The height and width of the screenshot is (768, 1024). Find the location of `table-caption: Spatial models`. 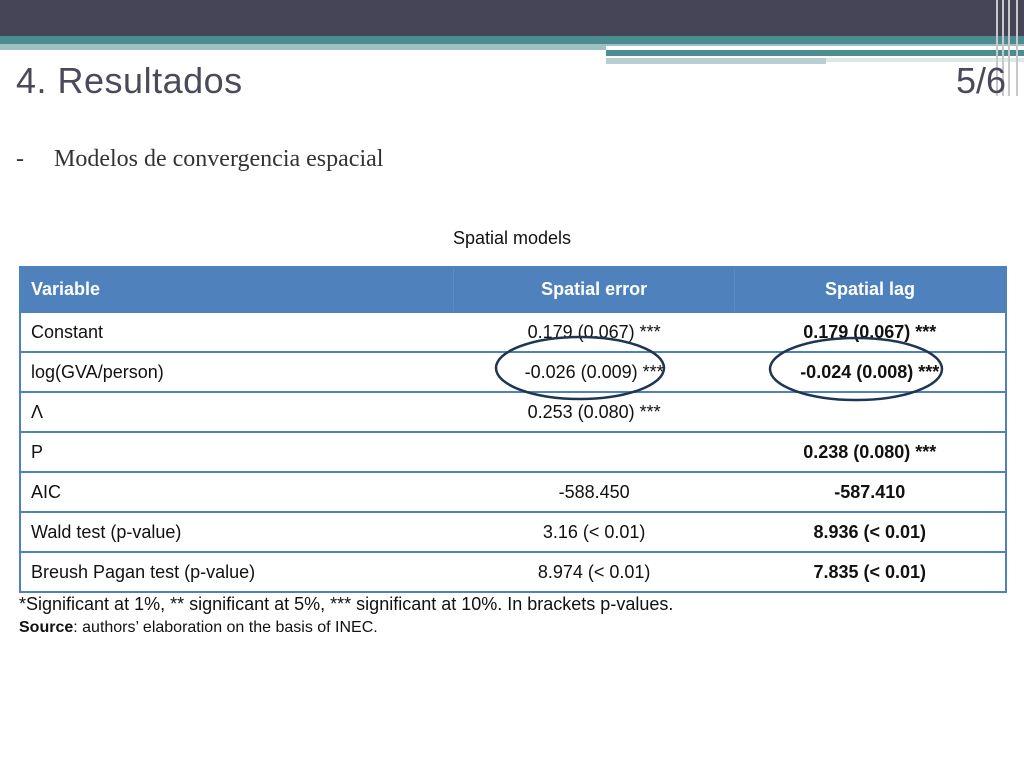

table-caption: Spatial models is located at coordinates (512, 238).